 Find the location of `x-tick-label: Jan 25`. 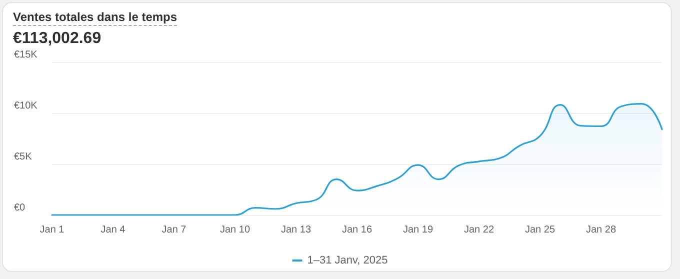

x-tick-label: Jan 25 is located at coordinates (540, 230).